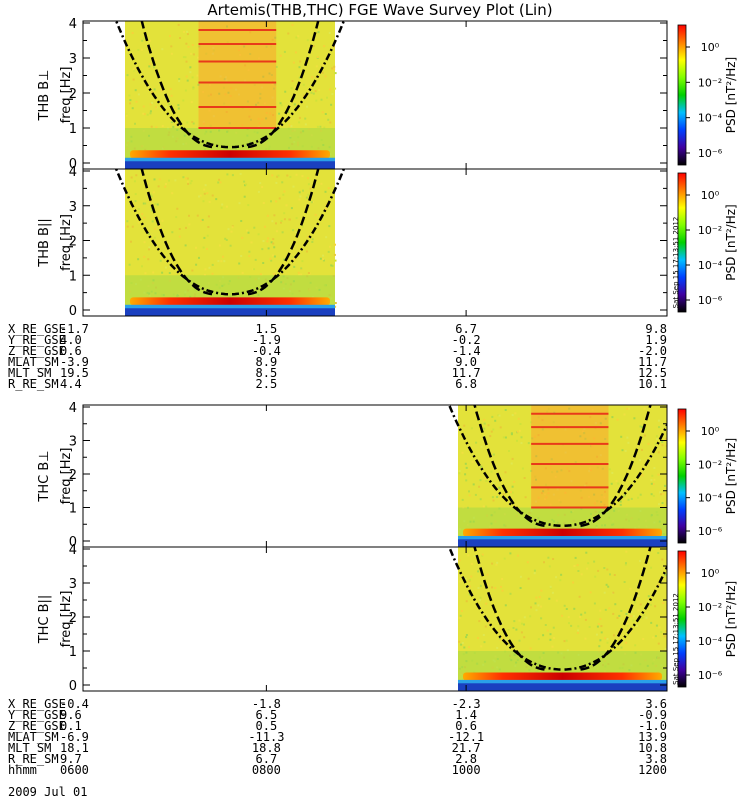 This screenshot has width=750, height=800. What do you see at coordinates (267, 726) in the screenshot?
I see `ephemeris-value: 0.5` at bounding box center [267, 726].